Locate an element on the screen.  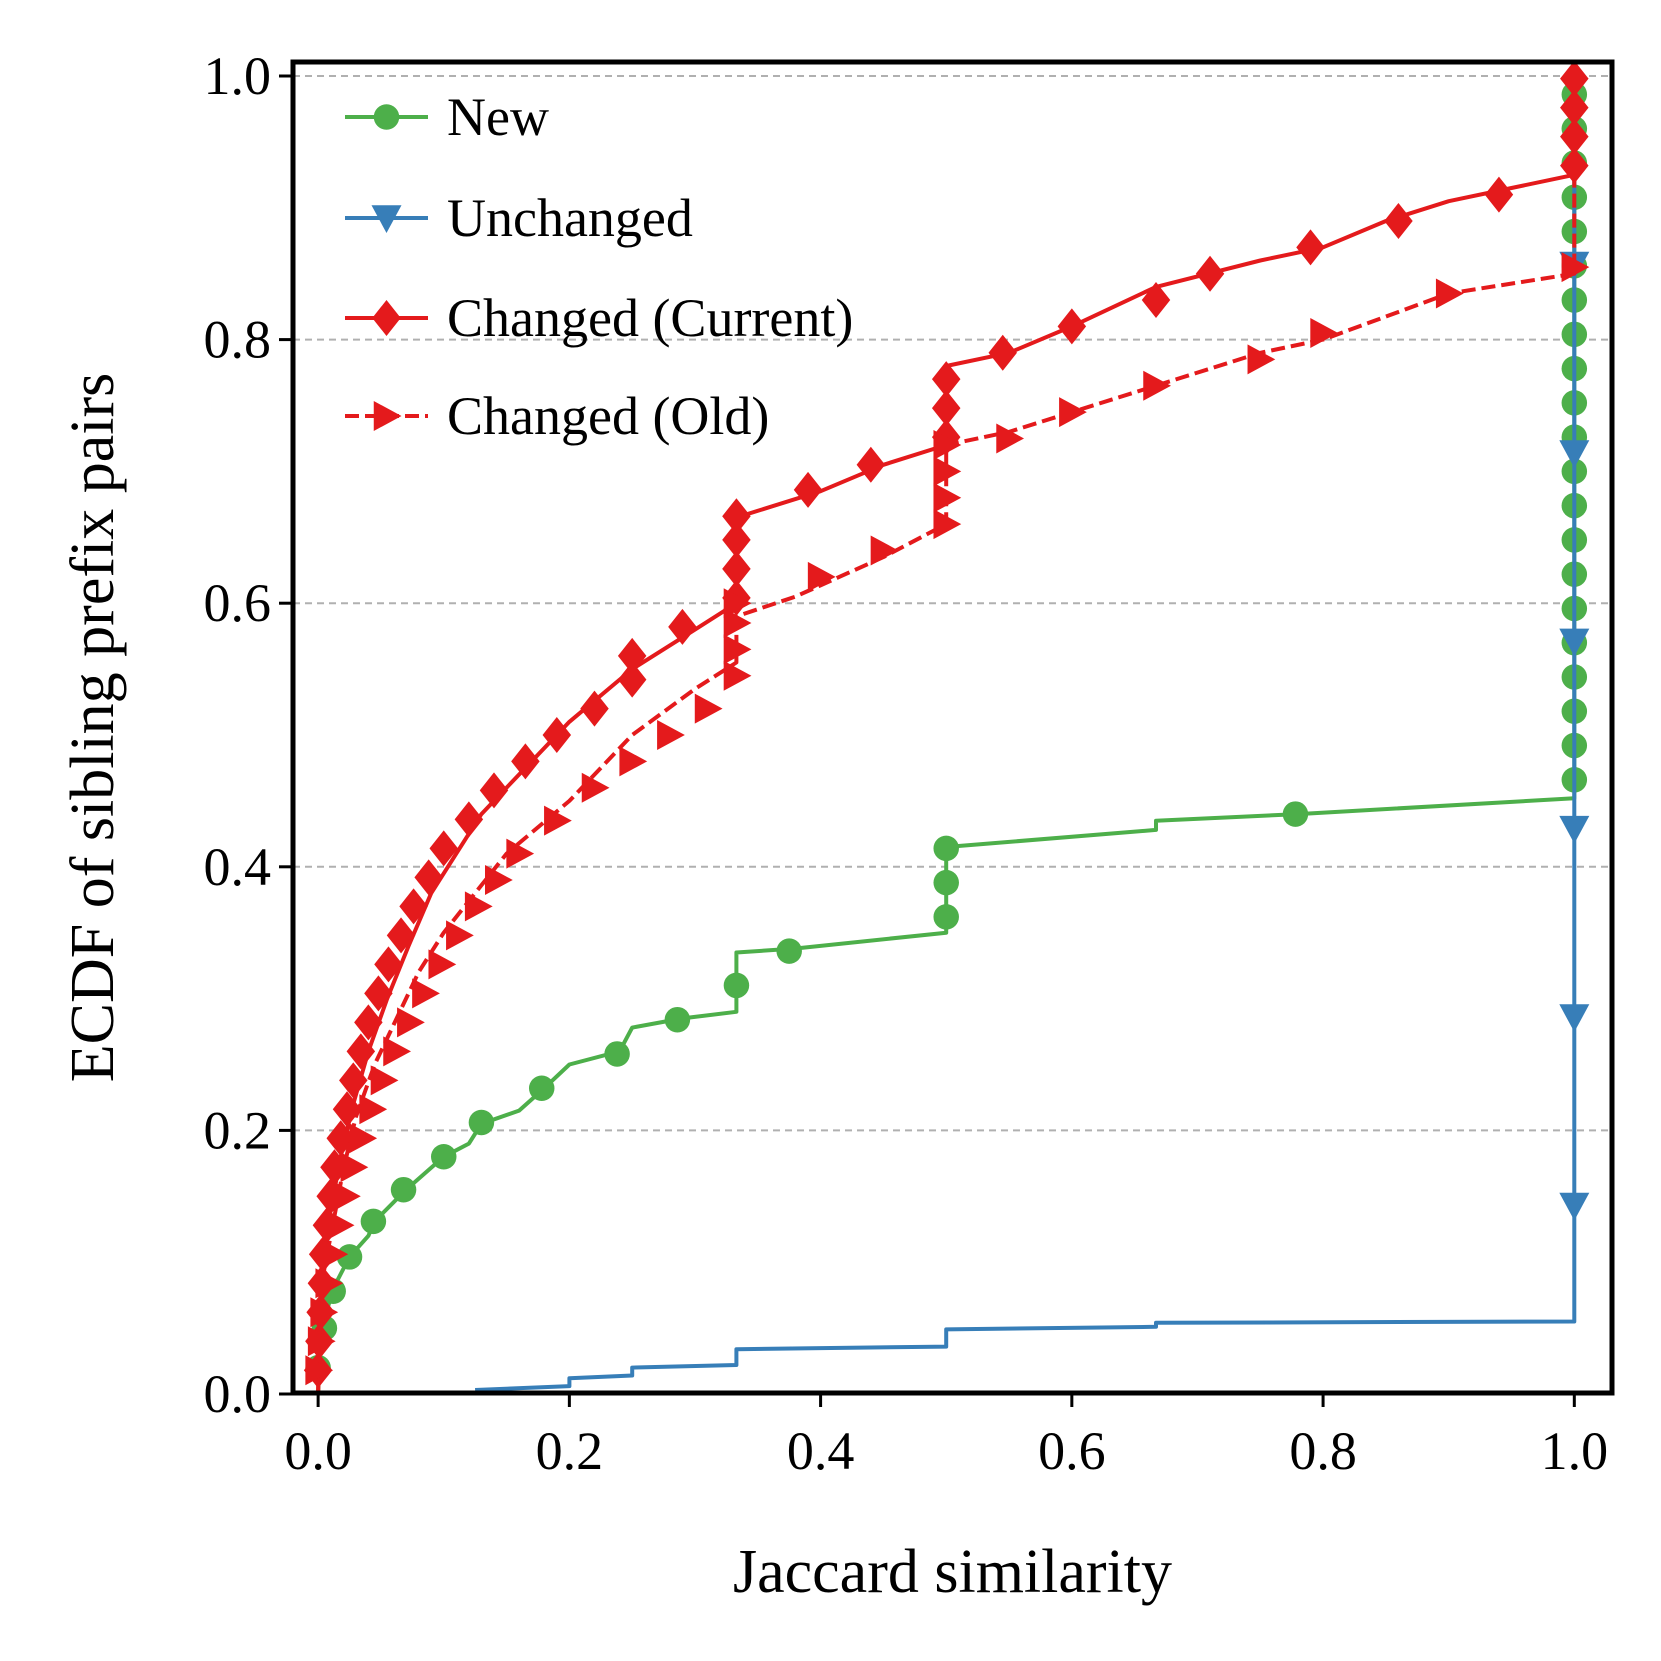
legend-marker-new is located at coordinates (386, 117).